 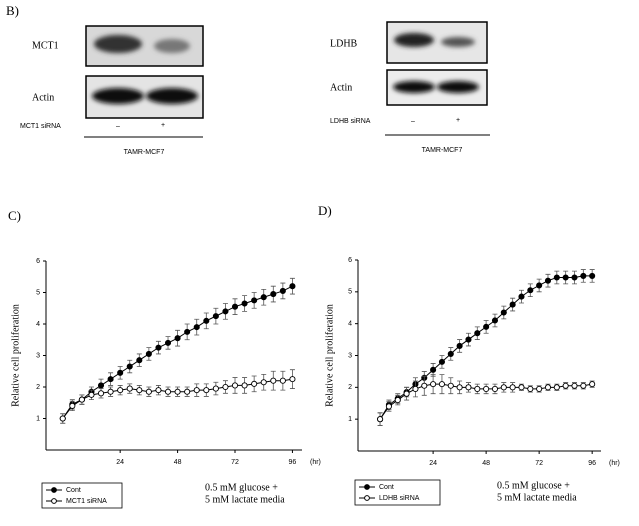 I want to click on lane-label: –, so click(x=118, y=126).